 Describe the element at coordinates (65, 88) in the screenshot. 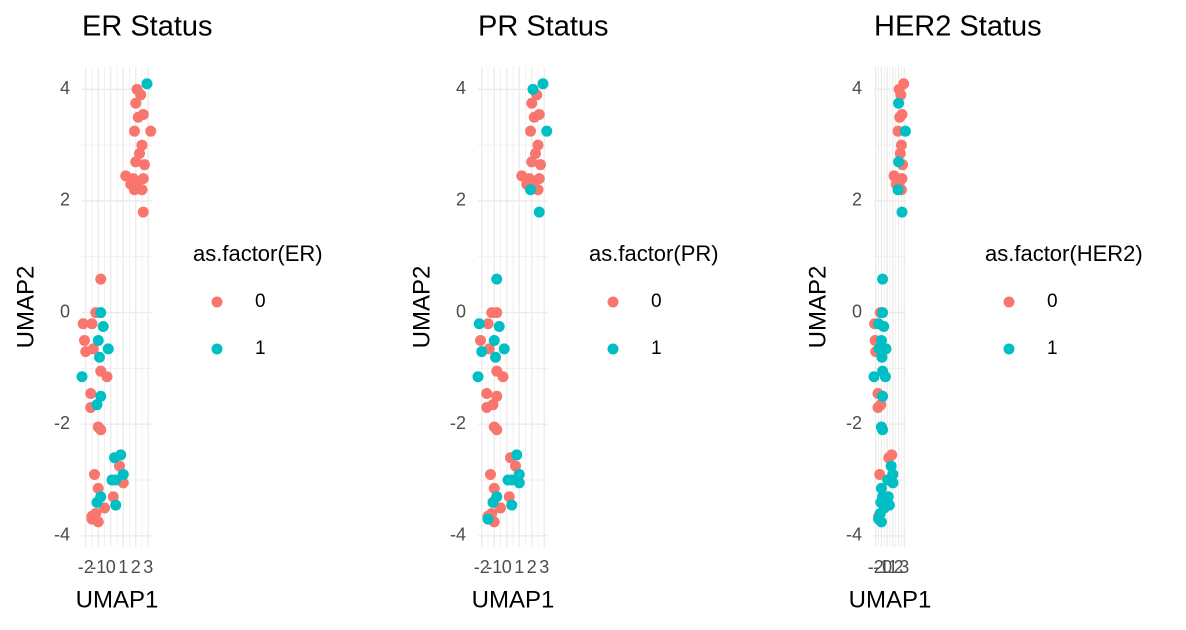

I see `y-tick-label: 4` at that location.